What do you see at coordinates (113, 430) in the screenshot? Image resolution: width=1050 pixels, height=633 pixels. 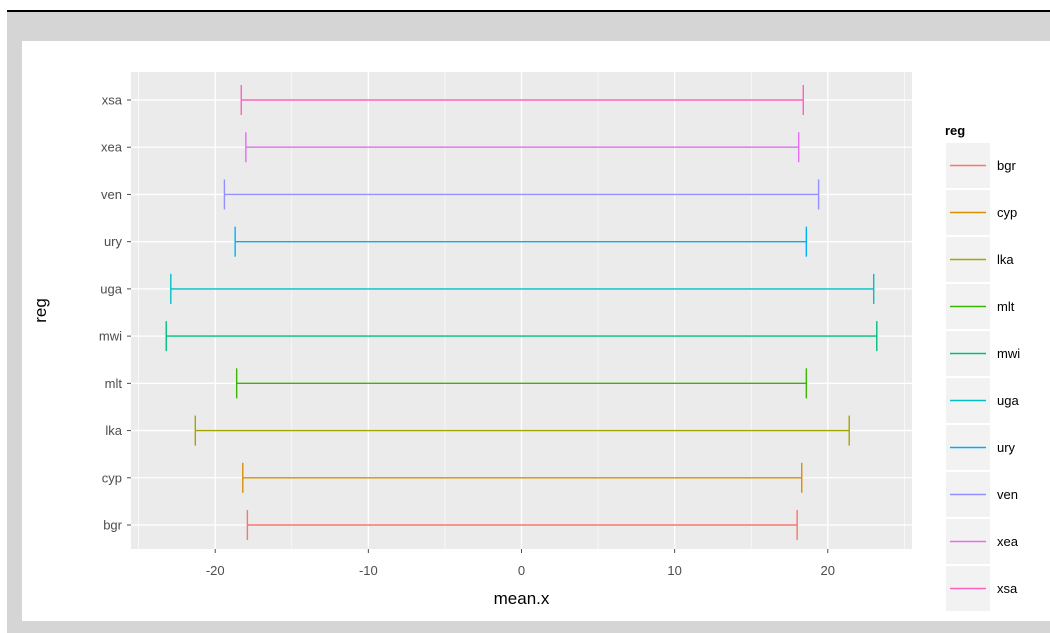 I see `y-tick-label: lka` at bounding box center [113, 430].